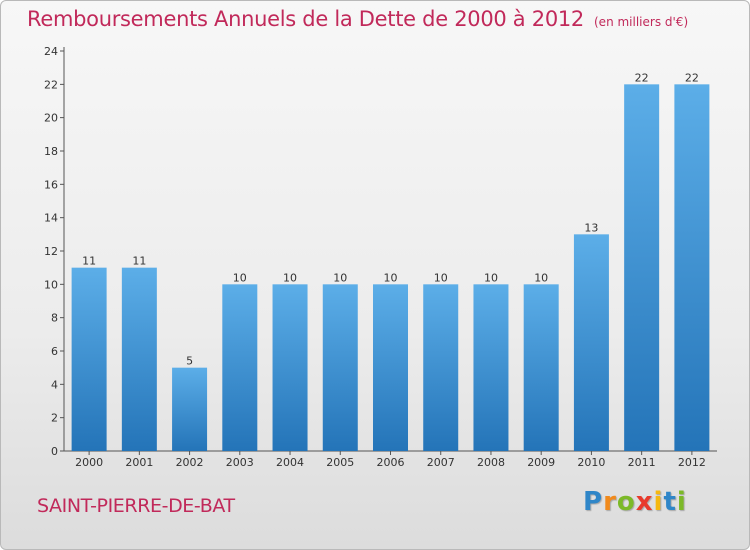 The height and width of the screenshot is (550, 750). Describe the element at coordinates (51, 84) in the screenshot. I see `y-tick-label: 22` at that location.